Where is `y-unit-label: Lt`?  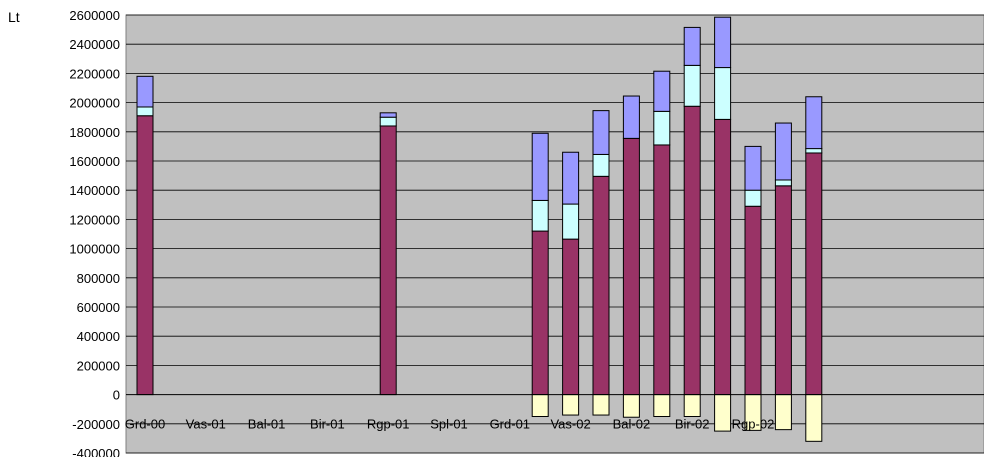 y-unit-label: Lt is located at coordinates (14, 17).